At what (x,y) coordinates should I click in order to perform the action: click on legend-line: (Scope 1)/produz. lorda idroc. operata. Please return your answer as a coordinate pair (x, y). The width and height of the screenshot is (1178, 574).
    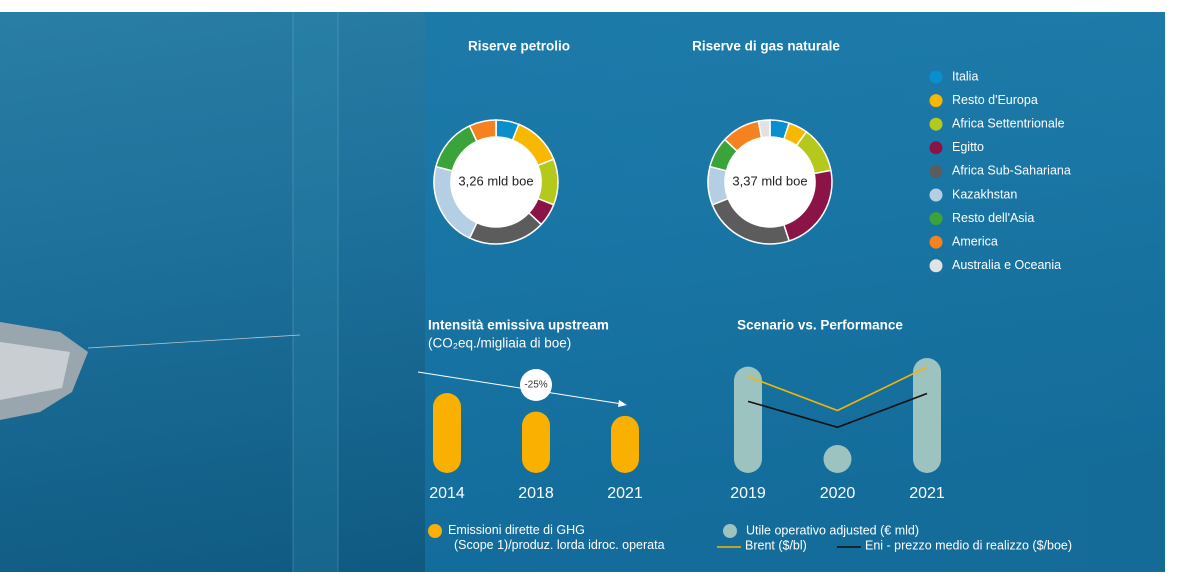
    Looking at the image, I should click on (559, 545).